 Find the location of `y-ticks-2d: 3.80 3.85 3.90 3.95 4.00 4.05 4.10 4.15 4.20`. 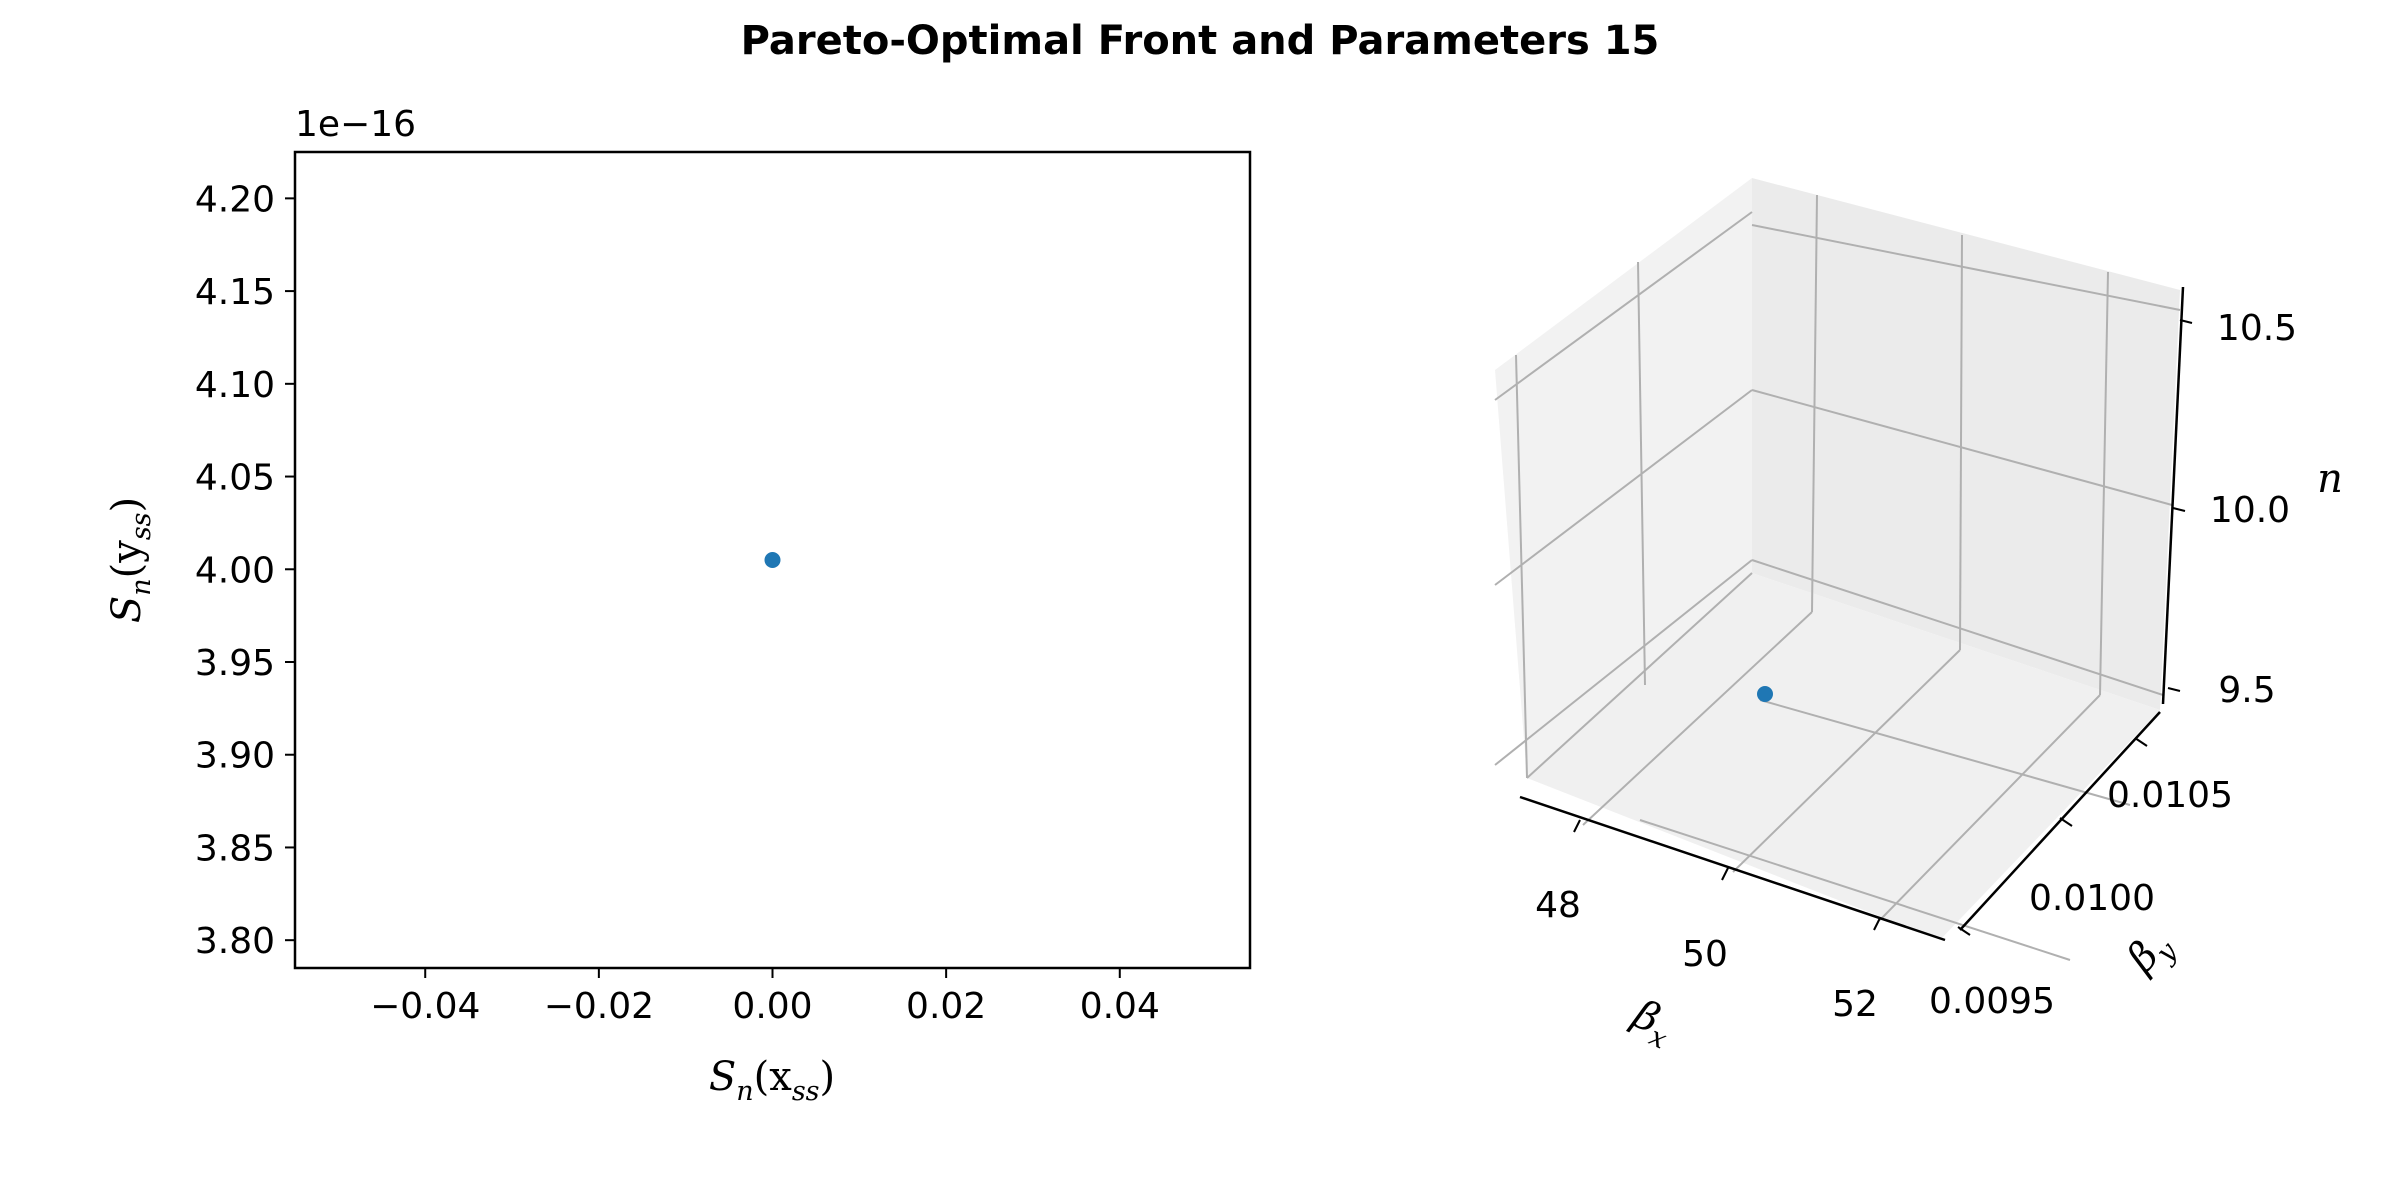

y-ticks-2d: 3.80 3.85 3.90 3.95 4.00 4.05 4.10 4.15 4.20 is located at coordinates (245, 570).